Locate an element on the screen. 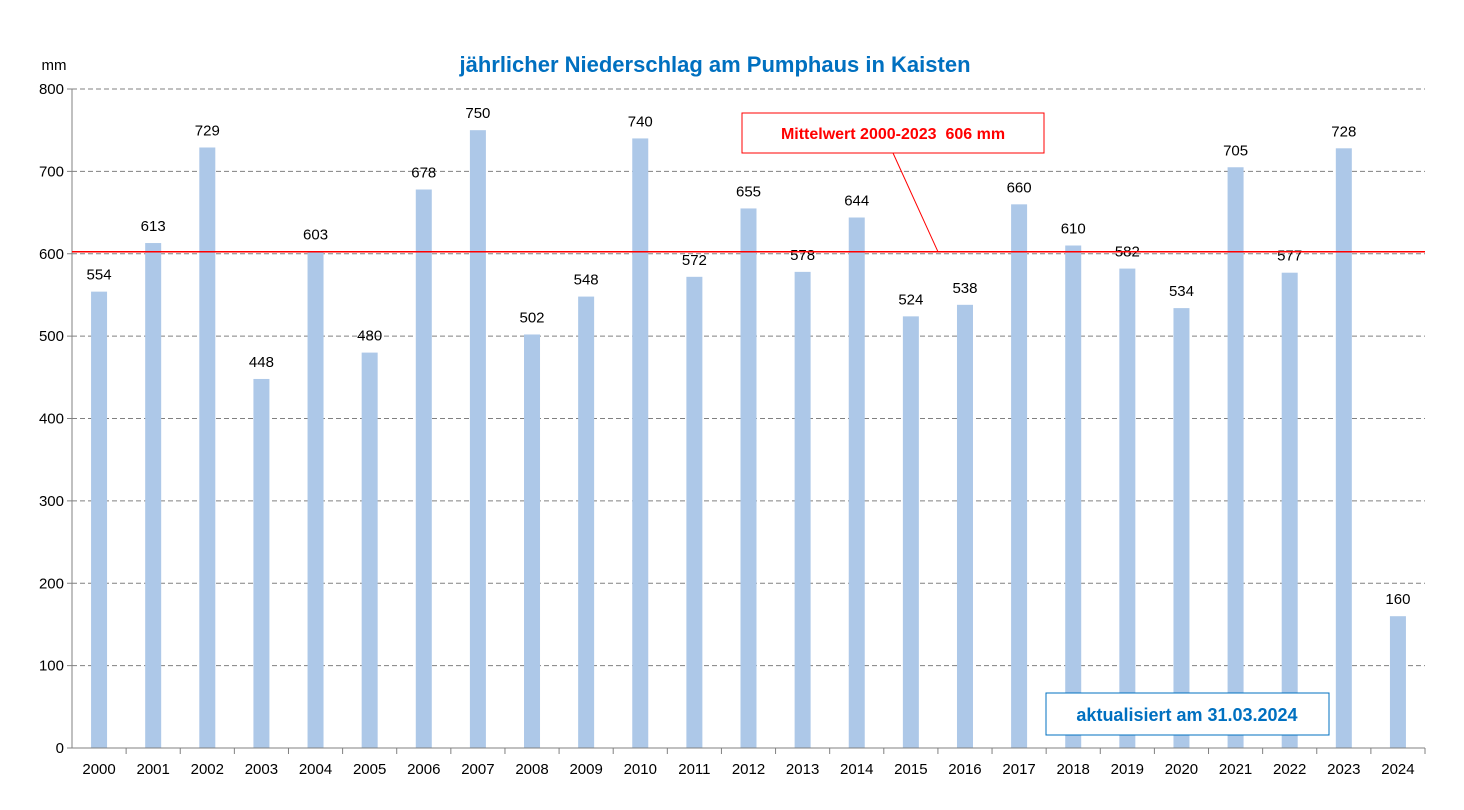 Image resolution: width=1464 pixels, height=810 pixels. x-tick-label: 2007 is located at coordinates (477, 769).